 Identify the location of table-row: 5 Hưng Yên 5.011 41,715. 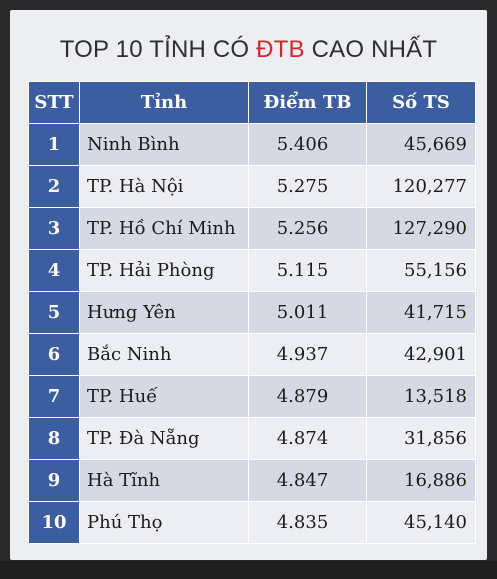
(252, 312).